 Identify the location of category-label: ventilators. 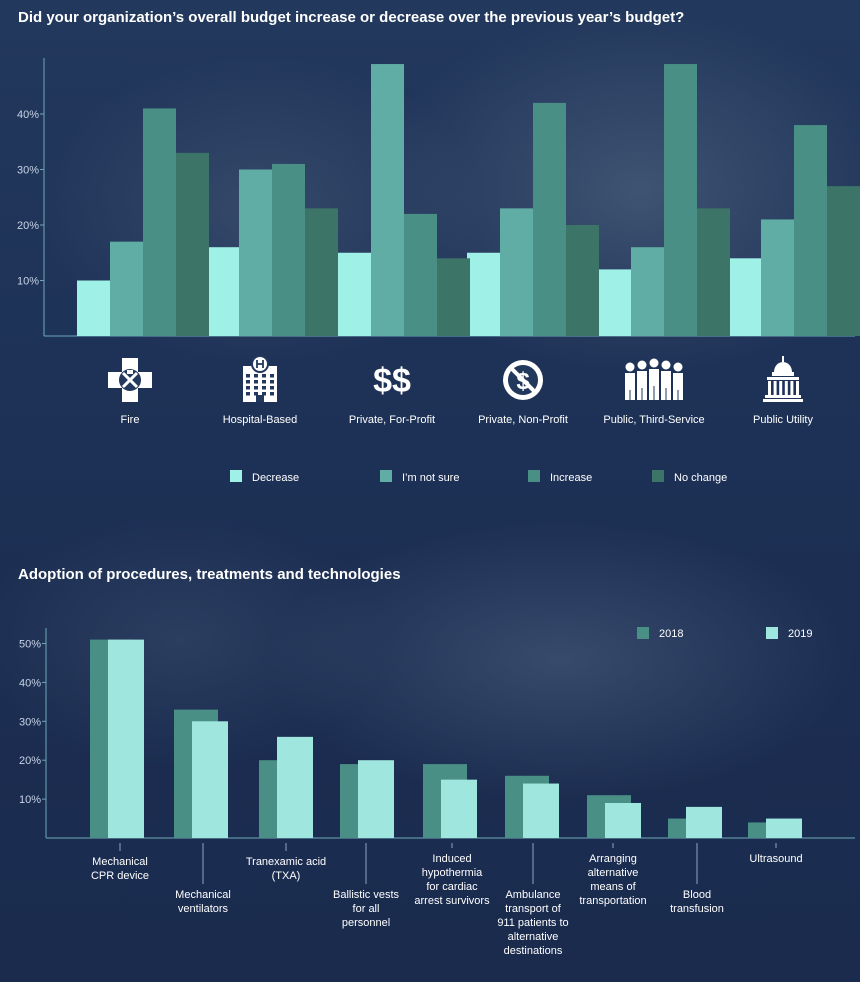
(203, 909).